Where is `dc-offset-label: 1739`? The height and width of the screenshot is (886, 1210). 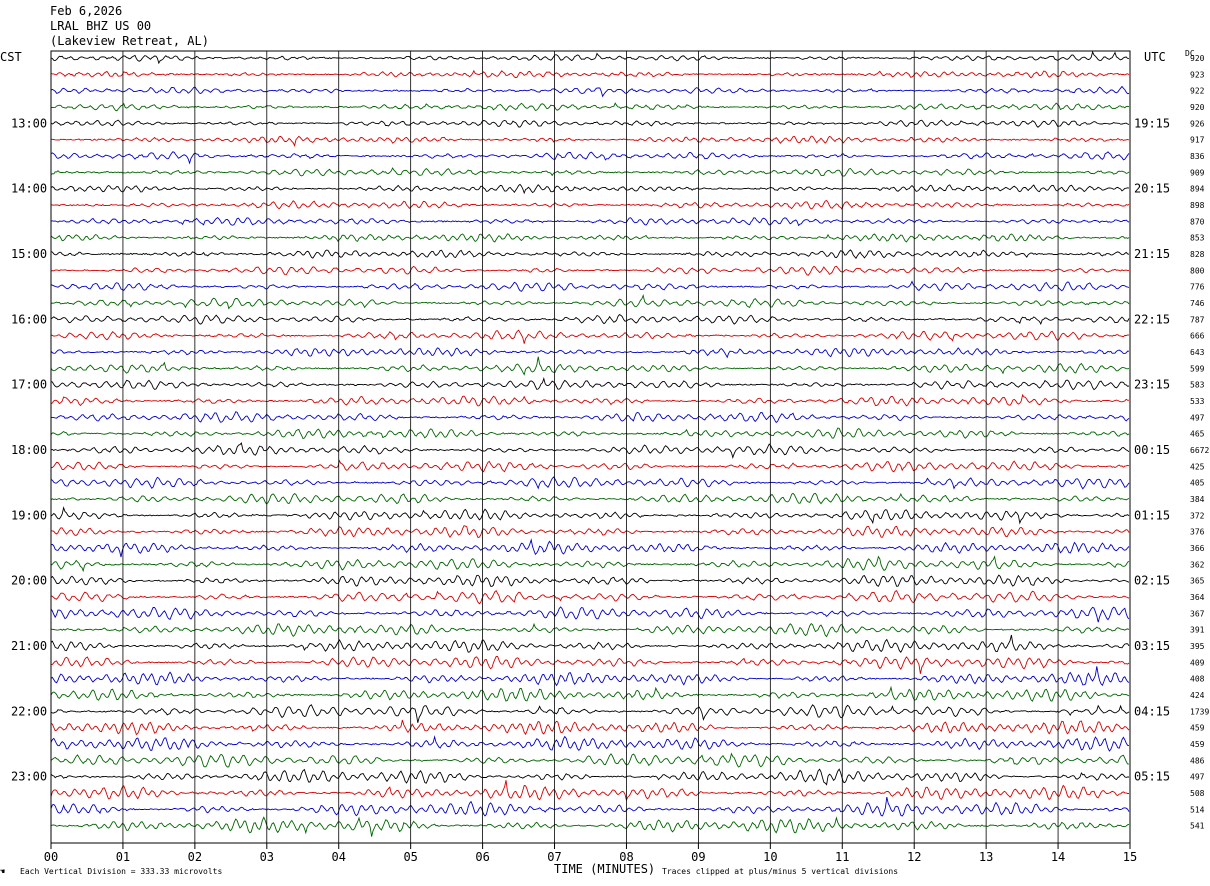
dc-offset-label: 1739 is located at coordinates (1199, 711).